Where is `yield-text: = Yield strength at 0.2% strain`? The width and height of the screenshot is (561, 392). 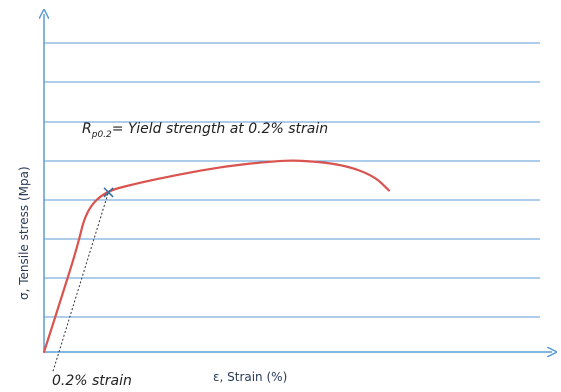 yield-text: = Yield strength at 0.2% strain is located at coordinates (220, 129).